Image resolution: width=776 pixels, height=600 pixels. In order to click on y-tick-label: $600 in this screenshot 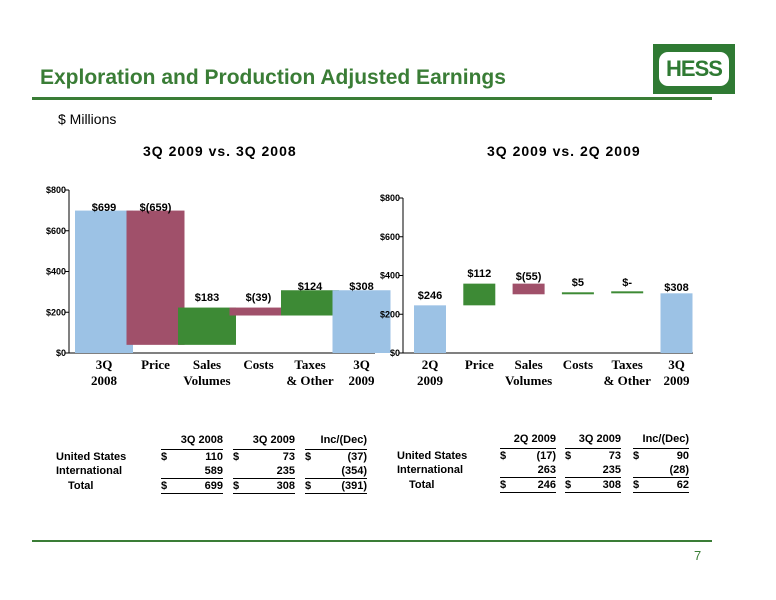, I will do `click(390, 237)`.